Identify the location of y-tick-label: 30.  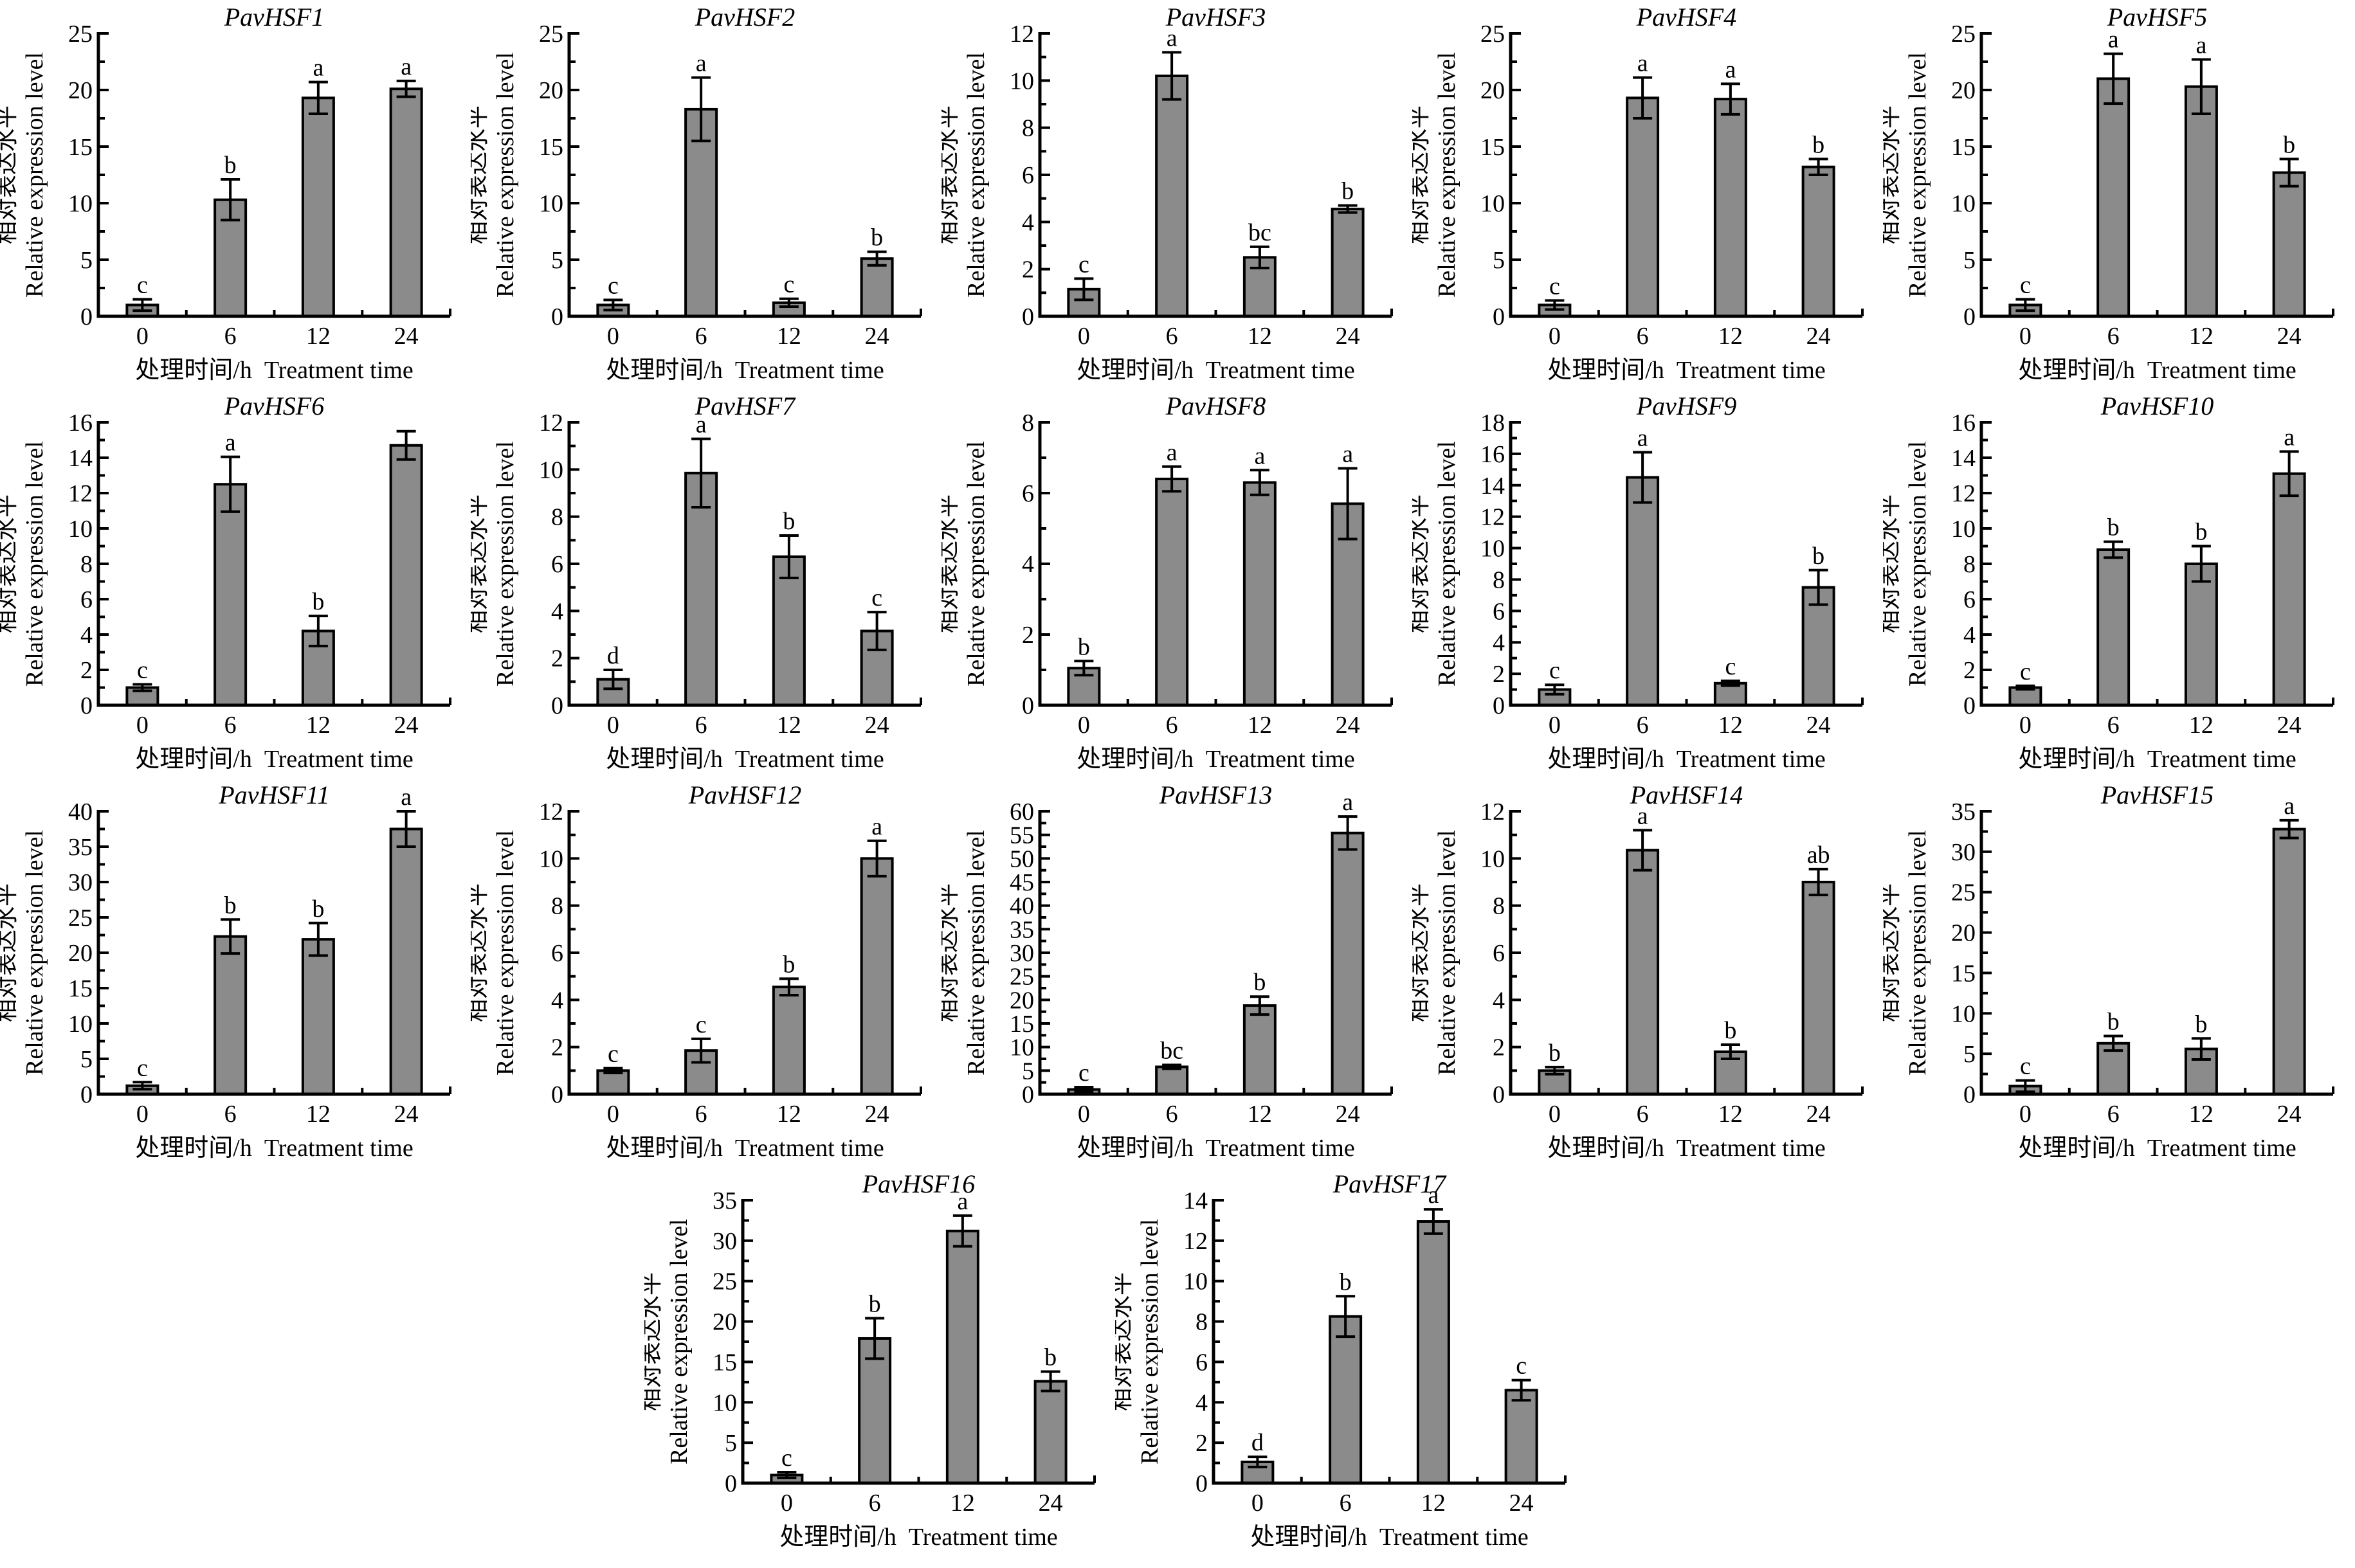
(725, 1241).